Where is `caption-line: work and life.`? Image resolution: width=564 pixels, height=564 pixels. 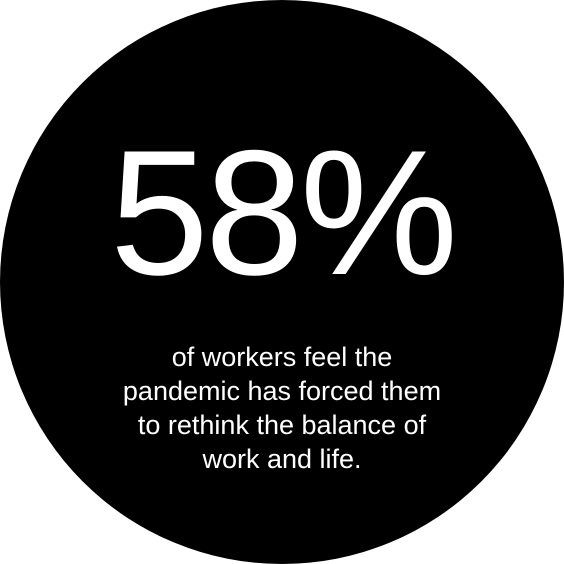 caption-line: work and life. is located at coordinates (282, 459).